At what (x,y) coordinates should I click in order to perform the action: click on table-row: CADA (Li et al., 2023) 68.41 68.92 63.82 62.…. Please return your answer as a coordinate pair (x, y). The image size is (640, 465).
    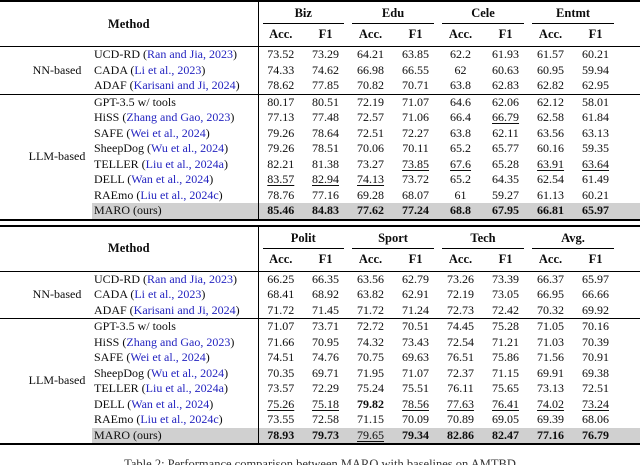
    Looking at the image, I should click on (320, 295).